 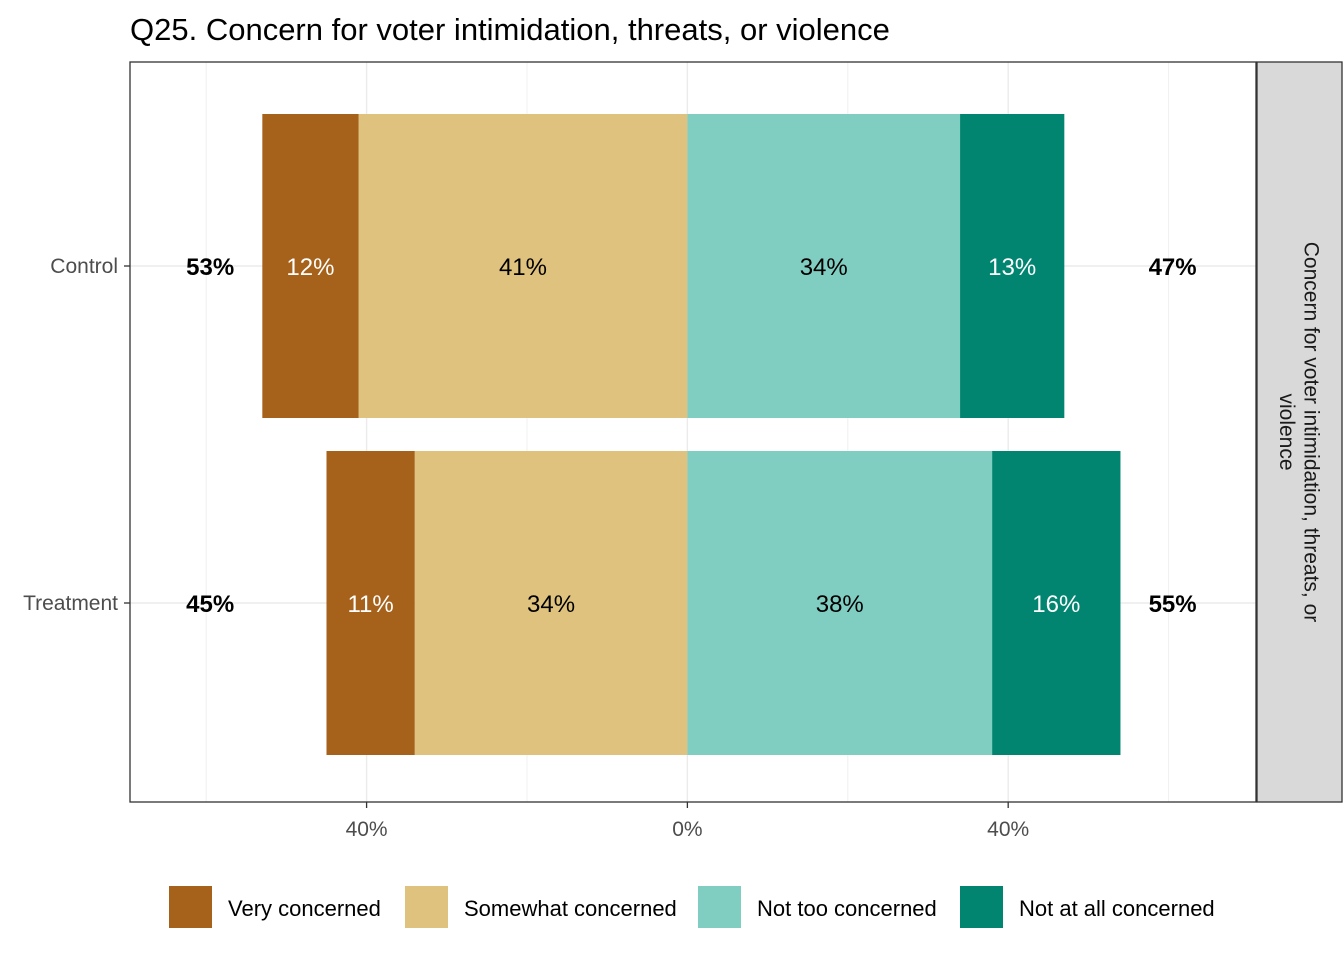 What do you see at coordinates (1173, 267) in the screenshot?
I see `right-total-label: 47%` at bounding box center [1173, 267].